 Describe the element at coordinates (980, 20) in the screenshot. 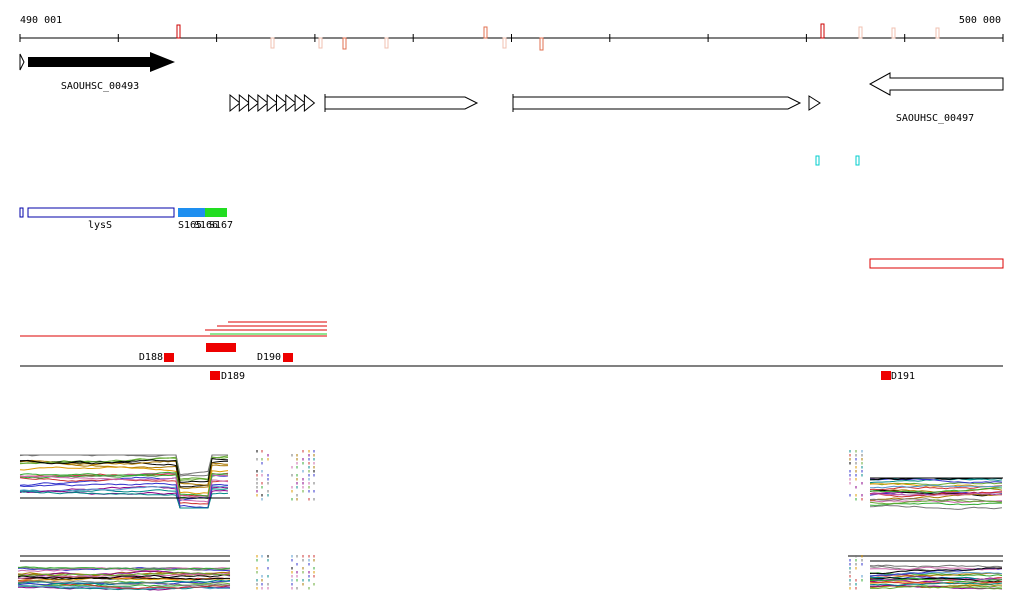

I see `ruler-end: 500 000` at that location.